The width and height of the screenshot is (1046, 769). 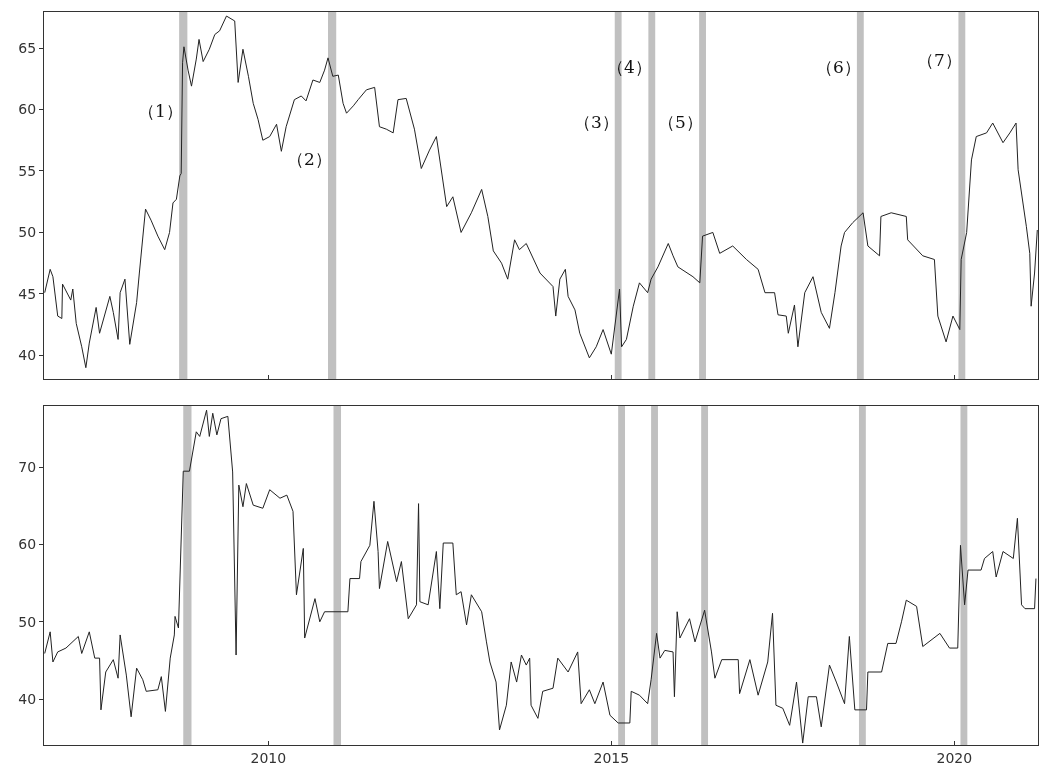 I want to click on y-tick-label: 45, so click(x=27, y=293).